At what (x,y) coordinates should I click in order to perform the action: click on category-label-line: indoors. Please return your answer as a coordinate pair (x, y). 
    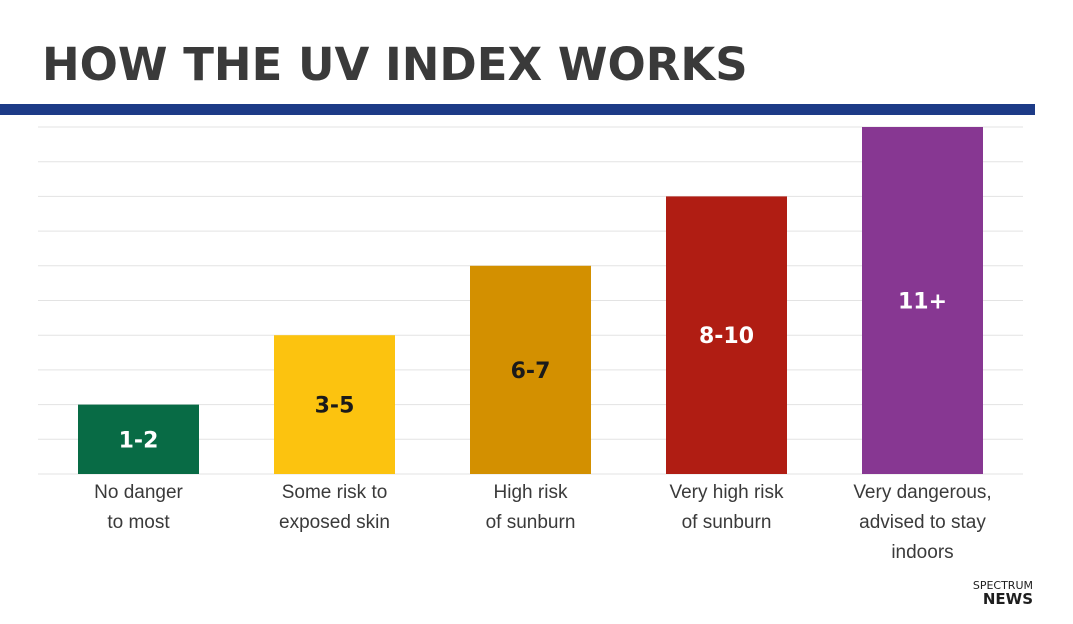
    Looking at the image, I should click on (922, 552).